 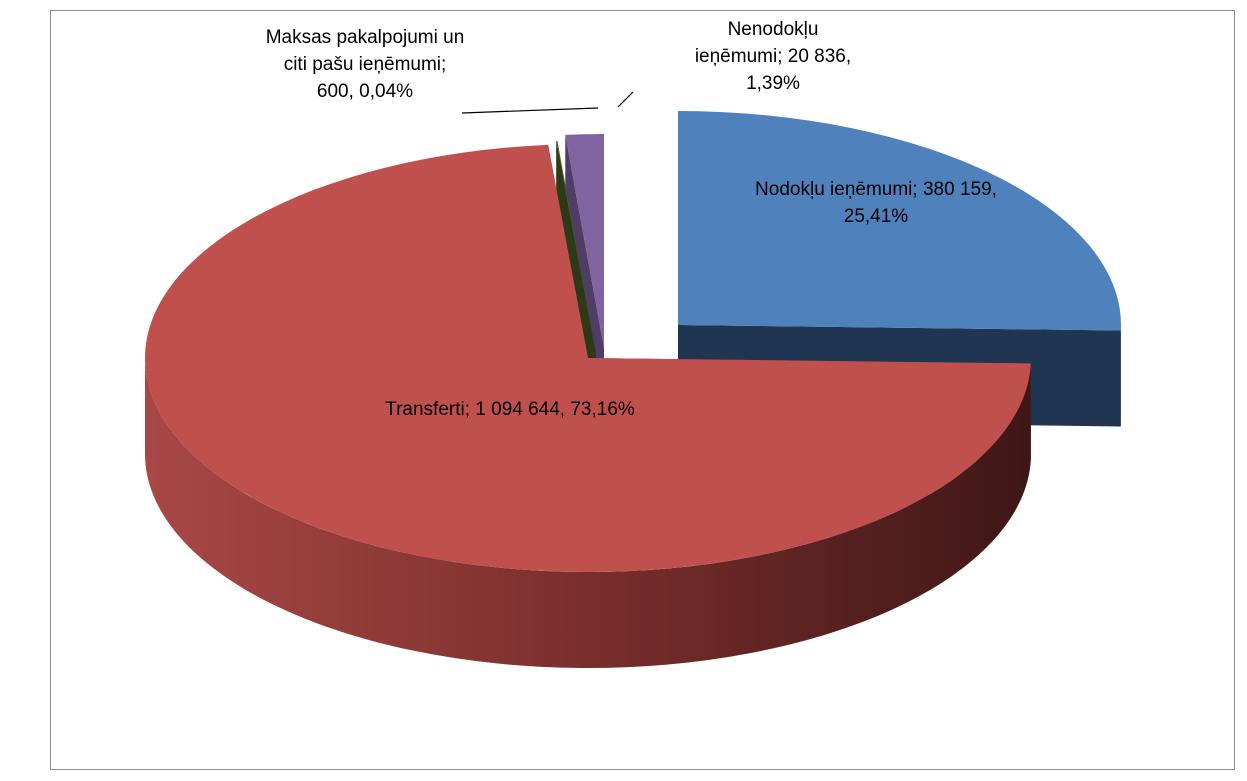 I want to click on label-value: 20 836, 1,39%, so click(x=799, y=70).